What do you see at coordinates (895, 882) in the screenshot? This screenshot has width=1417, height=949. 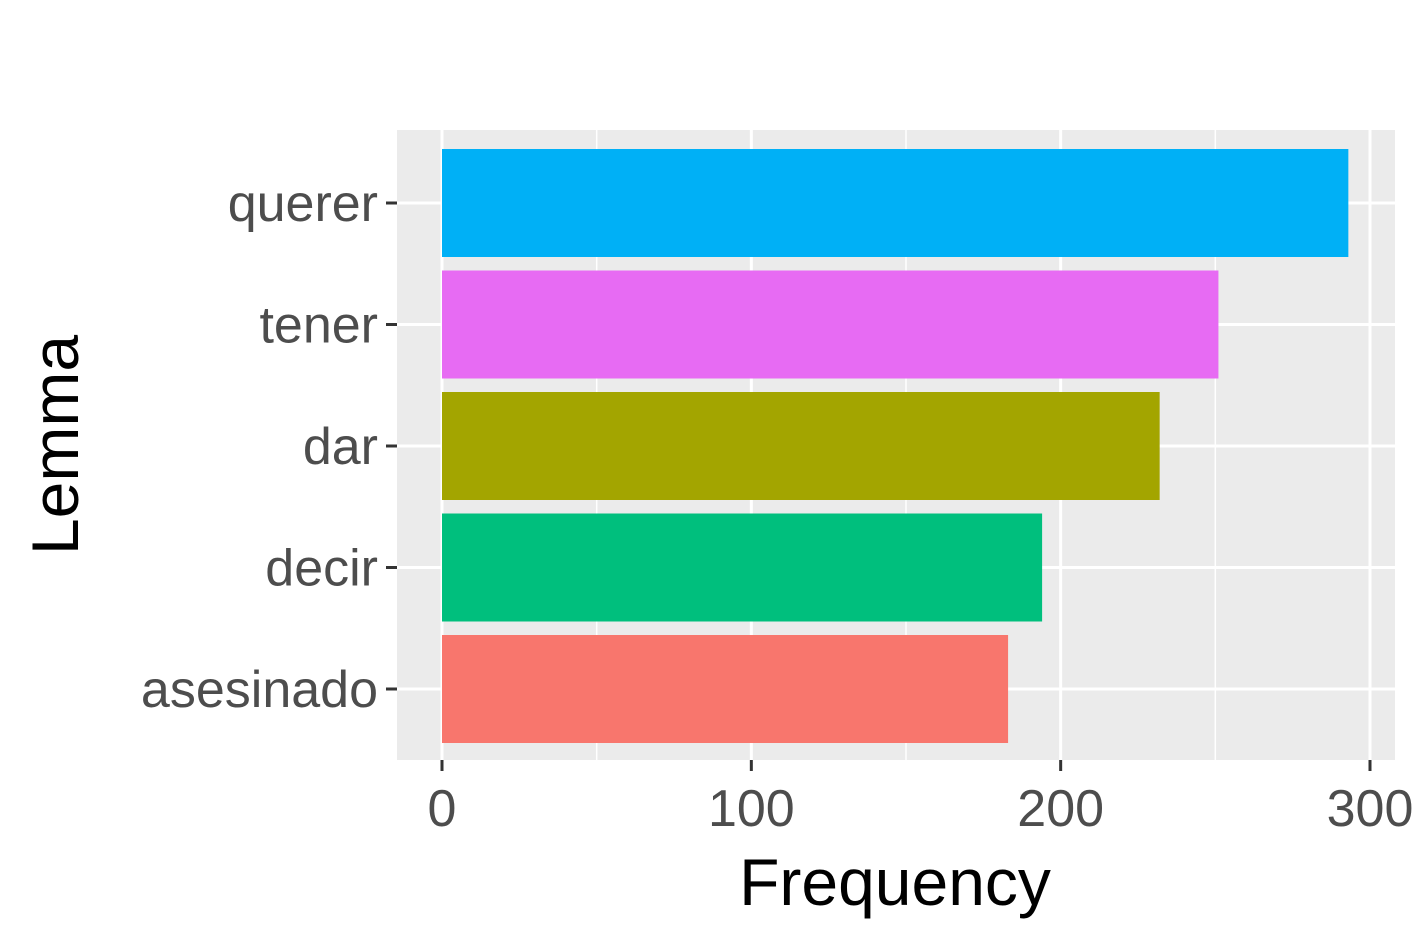 I see `x-axis-title: Frequency` at bounding box center [895, 882].